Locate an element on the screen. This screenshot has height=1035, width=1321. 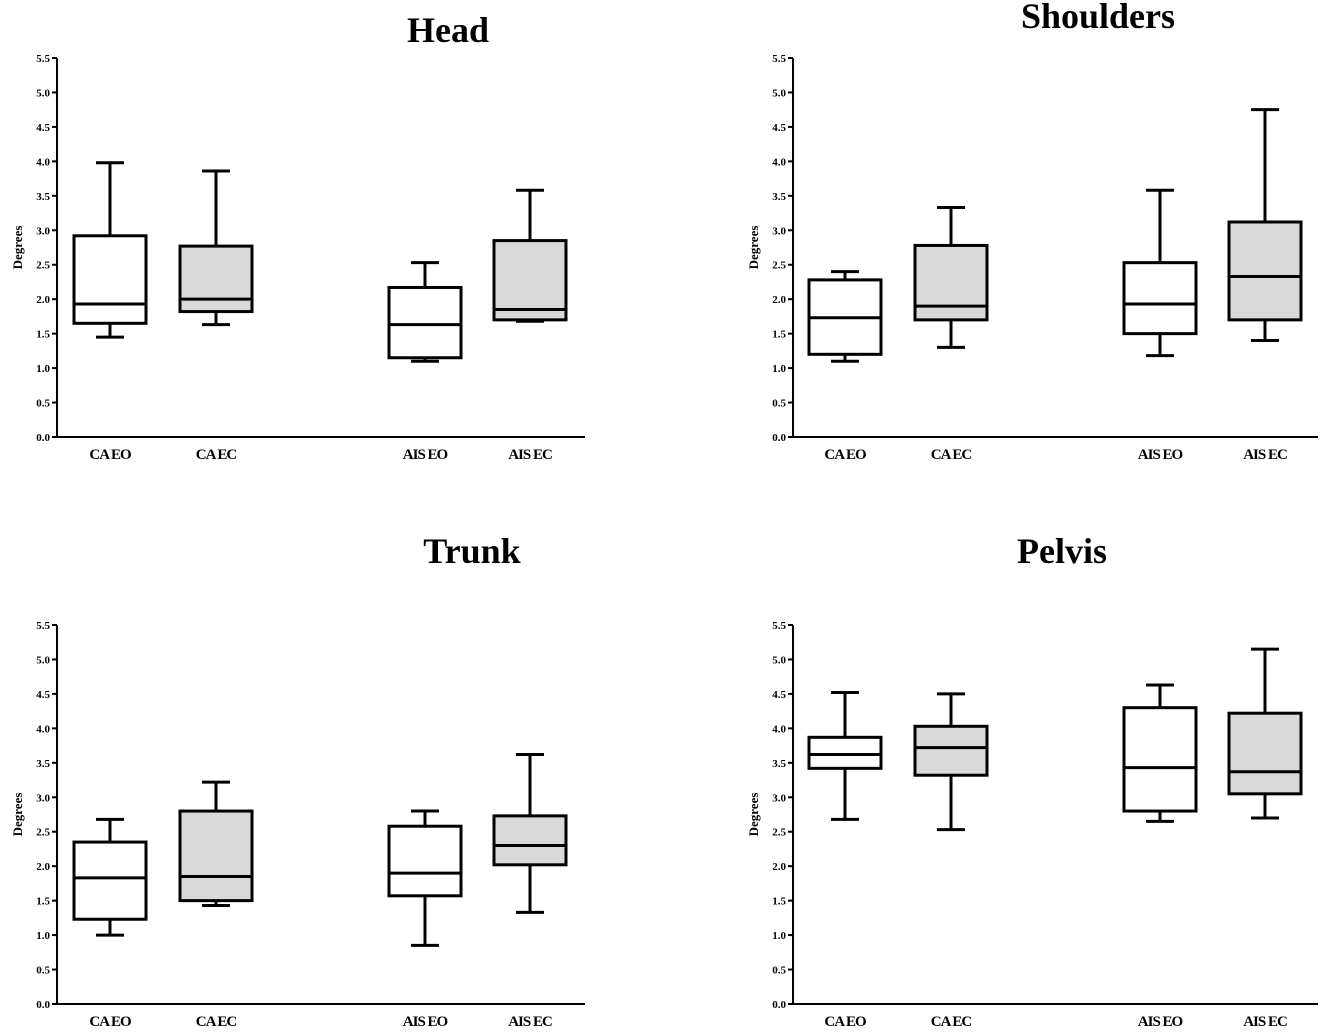
panel-title: Head is located at coordinates (448, 30).